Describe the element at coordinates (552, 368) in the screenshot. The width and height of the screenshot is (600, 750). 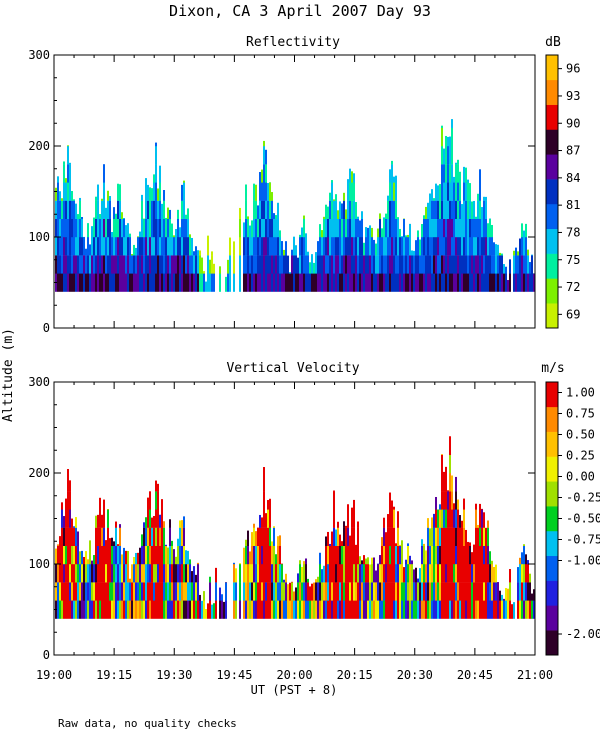
I see `velocity-colorbar-unit: m/s` at that location.